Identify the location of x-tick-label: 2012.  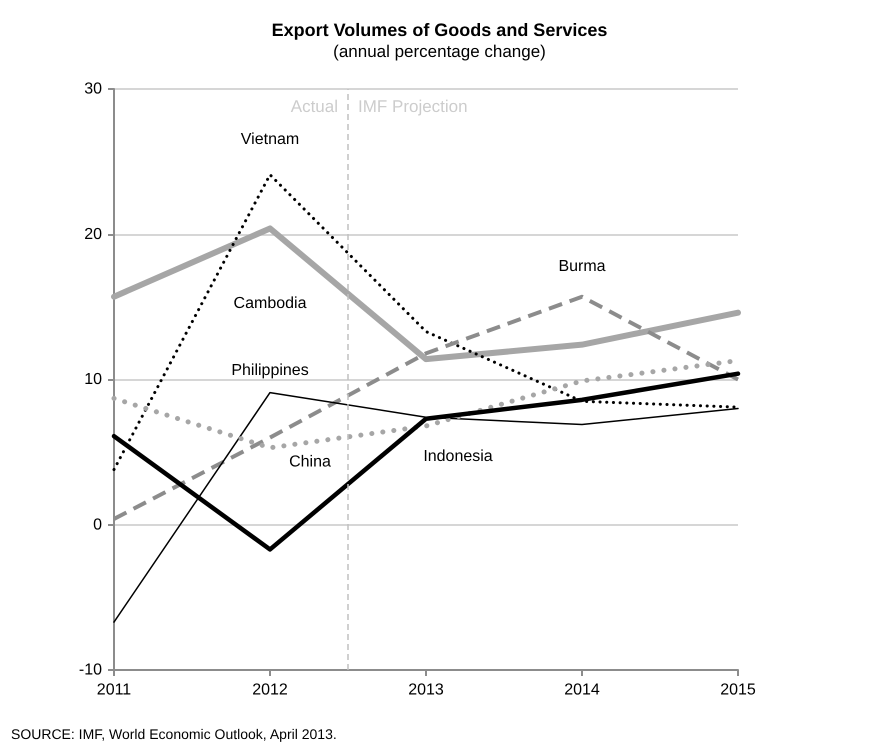
(270, 690).